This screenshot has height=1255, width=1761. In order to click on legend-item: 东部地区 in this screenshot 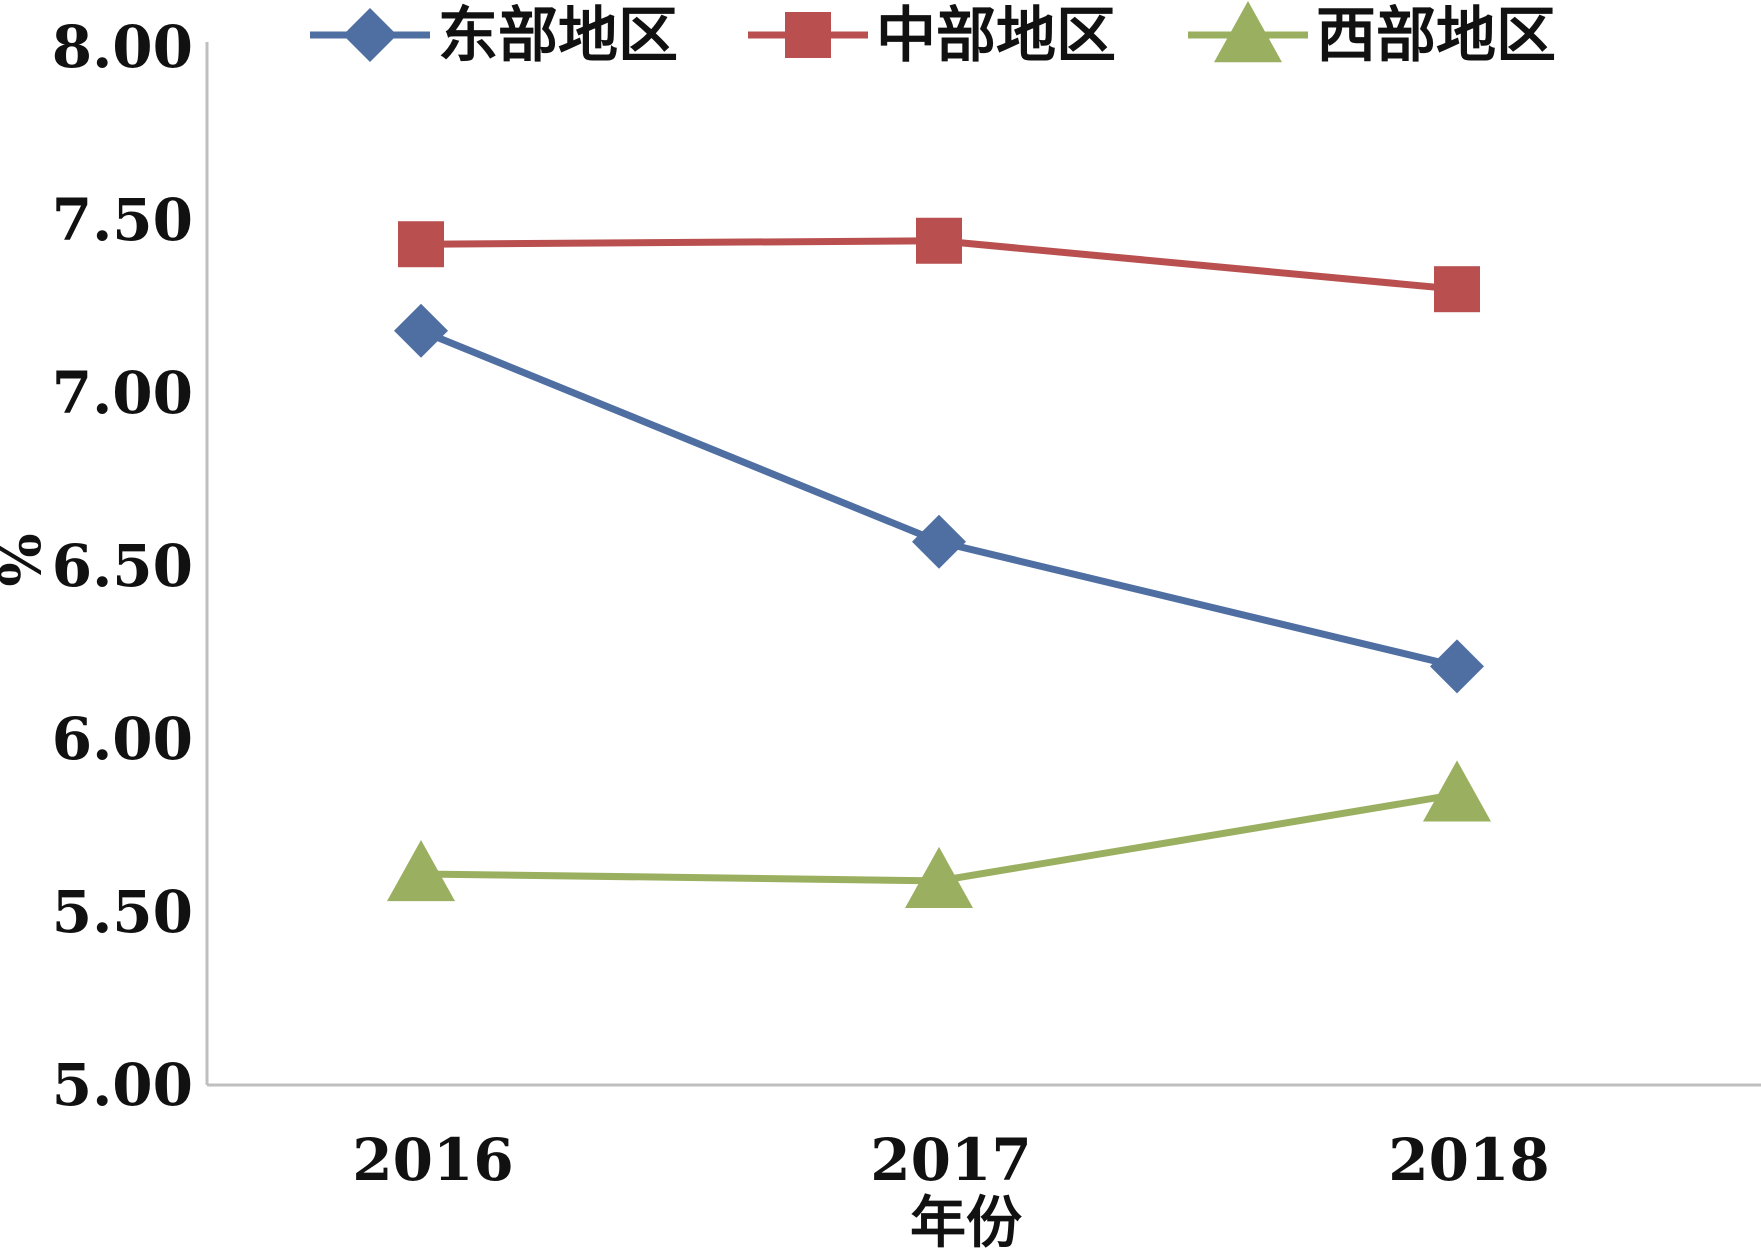, I will do `click(494, 36)`.